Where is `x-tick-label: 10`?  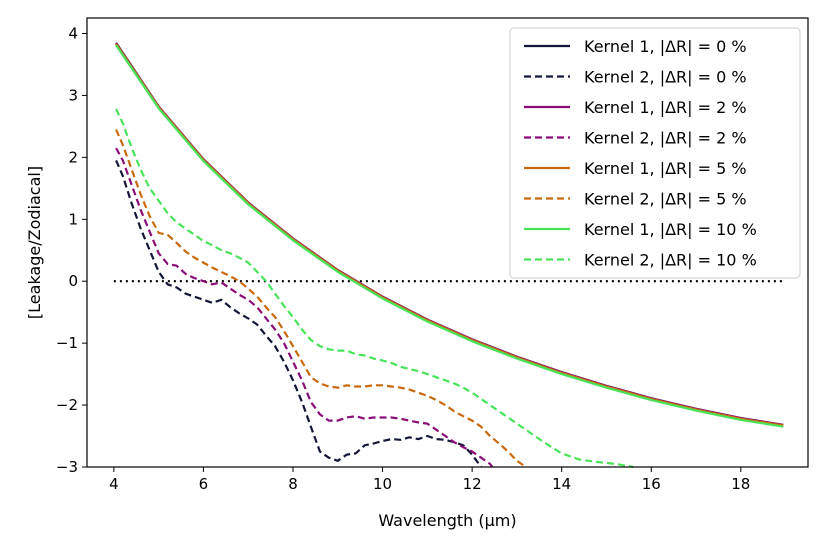
x-tick-label: 10 is located at coordinates (382, 484).